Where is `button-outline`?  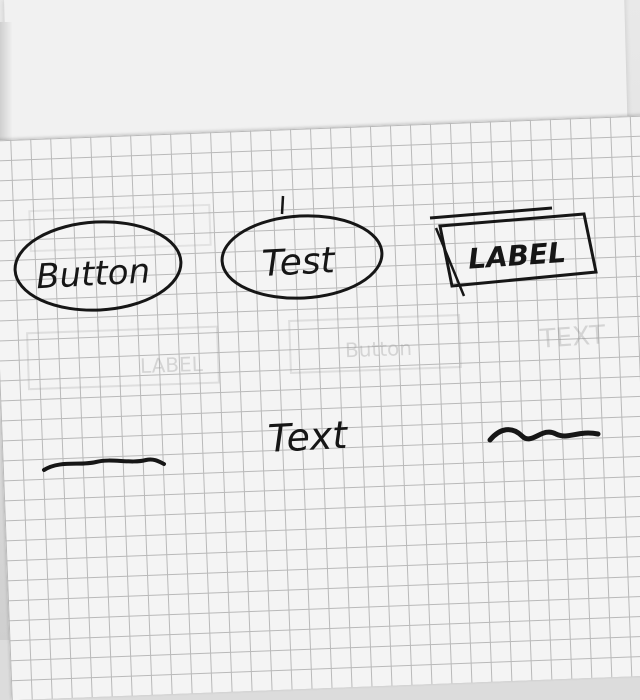 button-outline is located at coordinates (98, 266).